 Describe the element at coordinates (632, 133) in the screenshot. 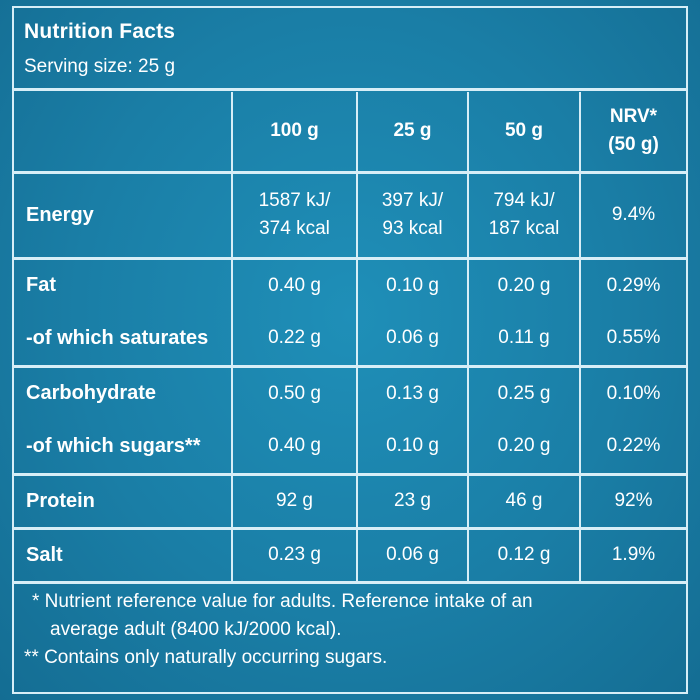

I see `column-header-nrv: NRV* (50 g)` at that location.